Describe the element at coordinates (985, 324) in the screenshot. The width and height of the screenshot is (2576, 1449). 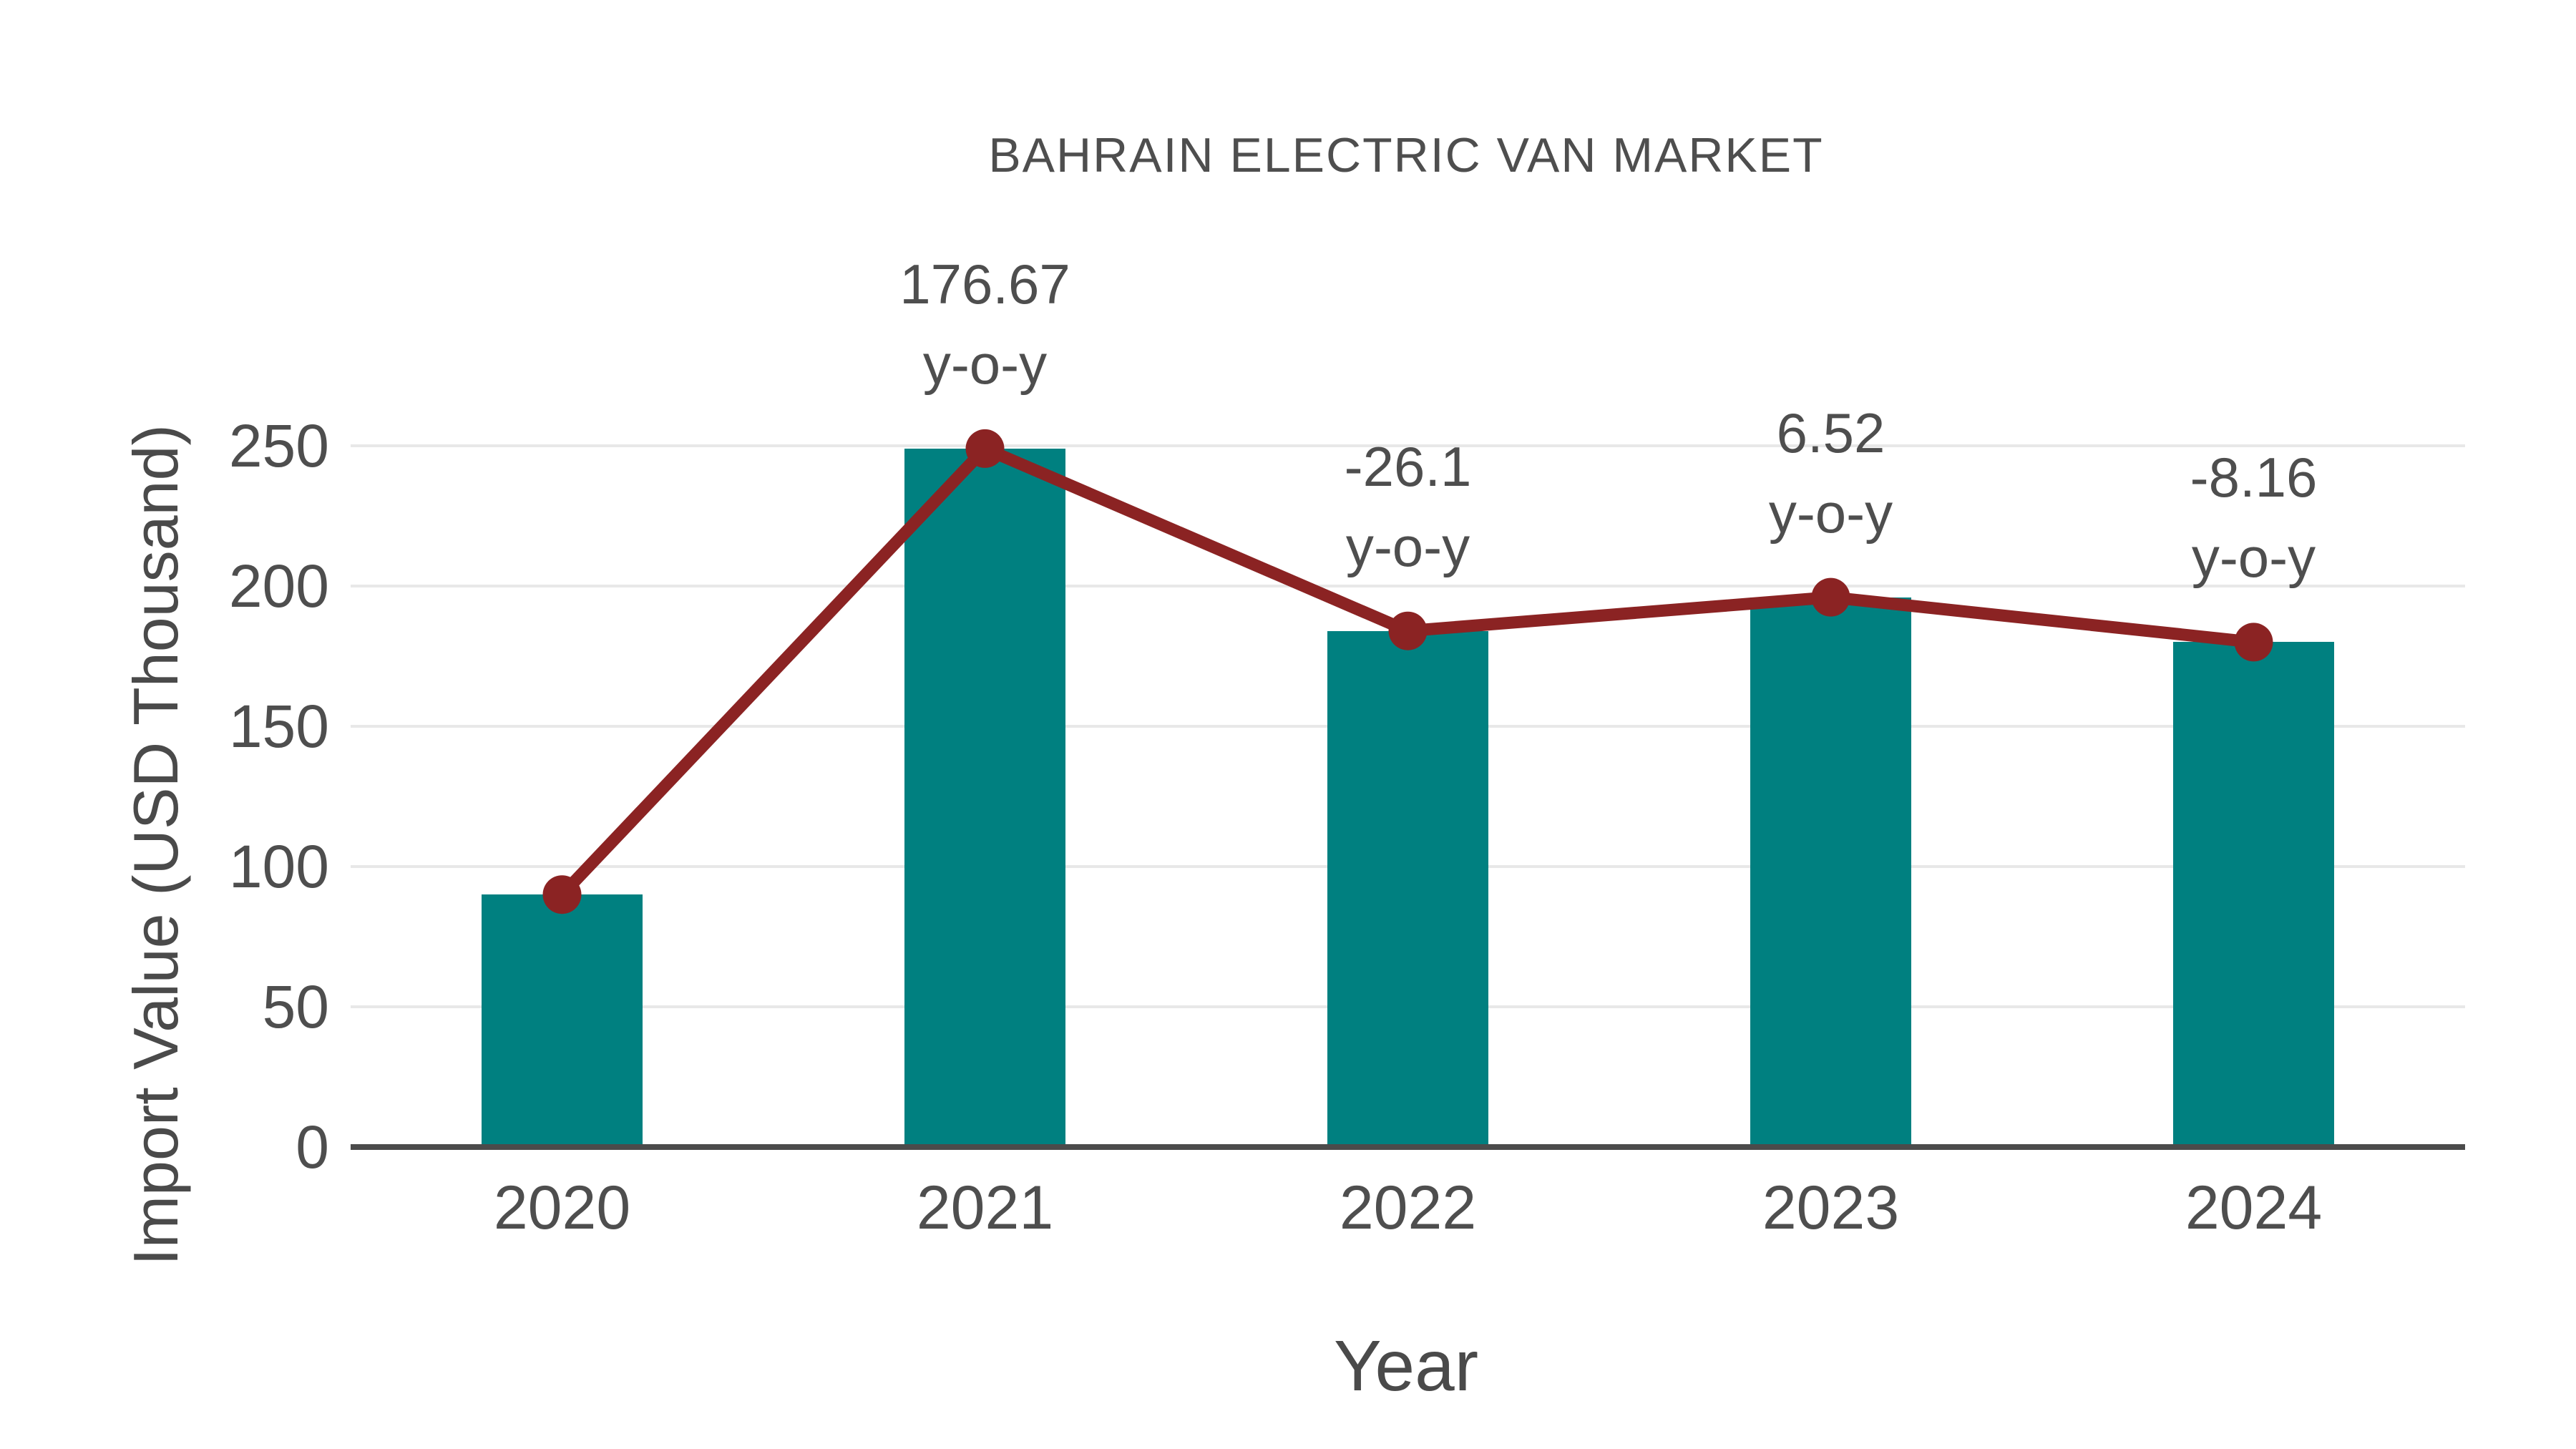
I see `yoy-annotation: 176.67 y-o-y` at that location.